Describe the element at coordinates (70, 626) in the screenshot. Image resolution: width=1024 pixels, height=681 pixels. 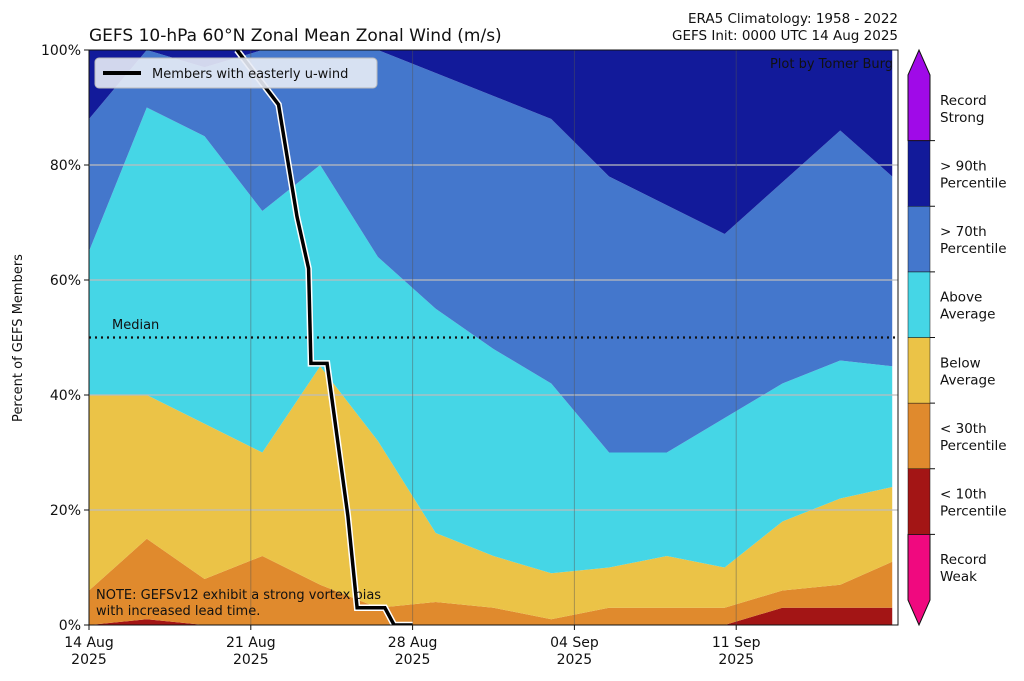
I see `y-tick-label: 0%` at that location.